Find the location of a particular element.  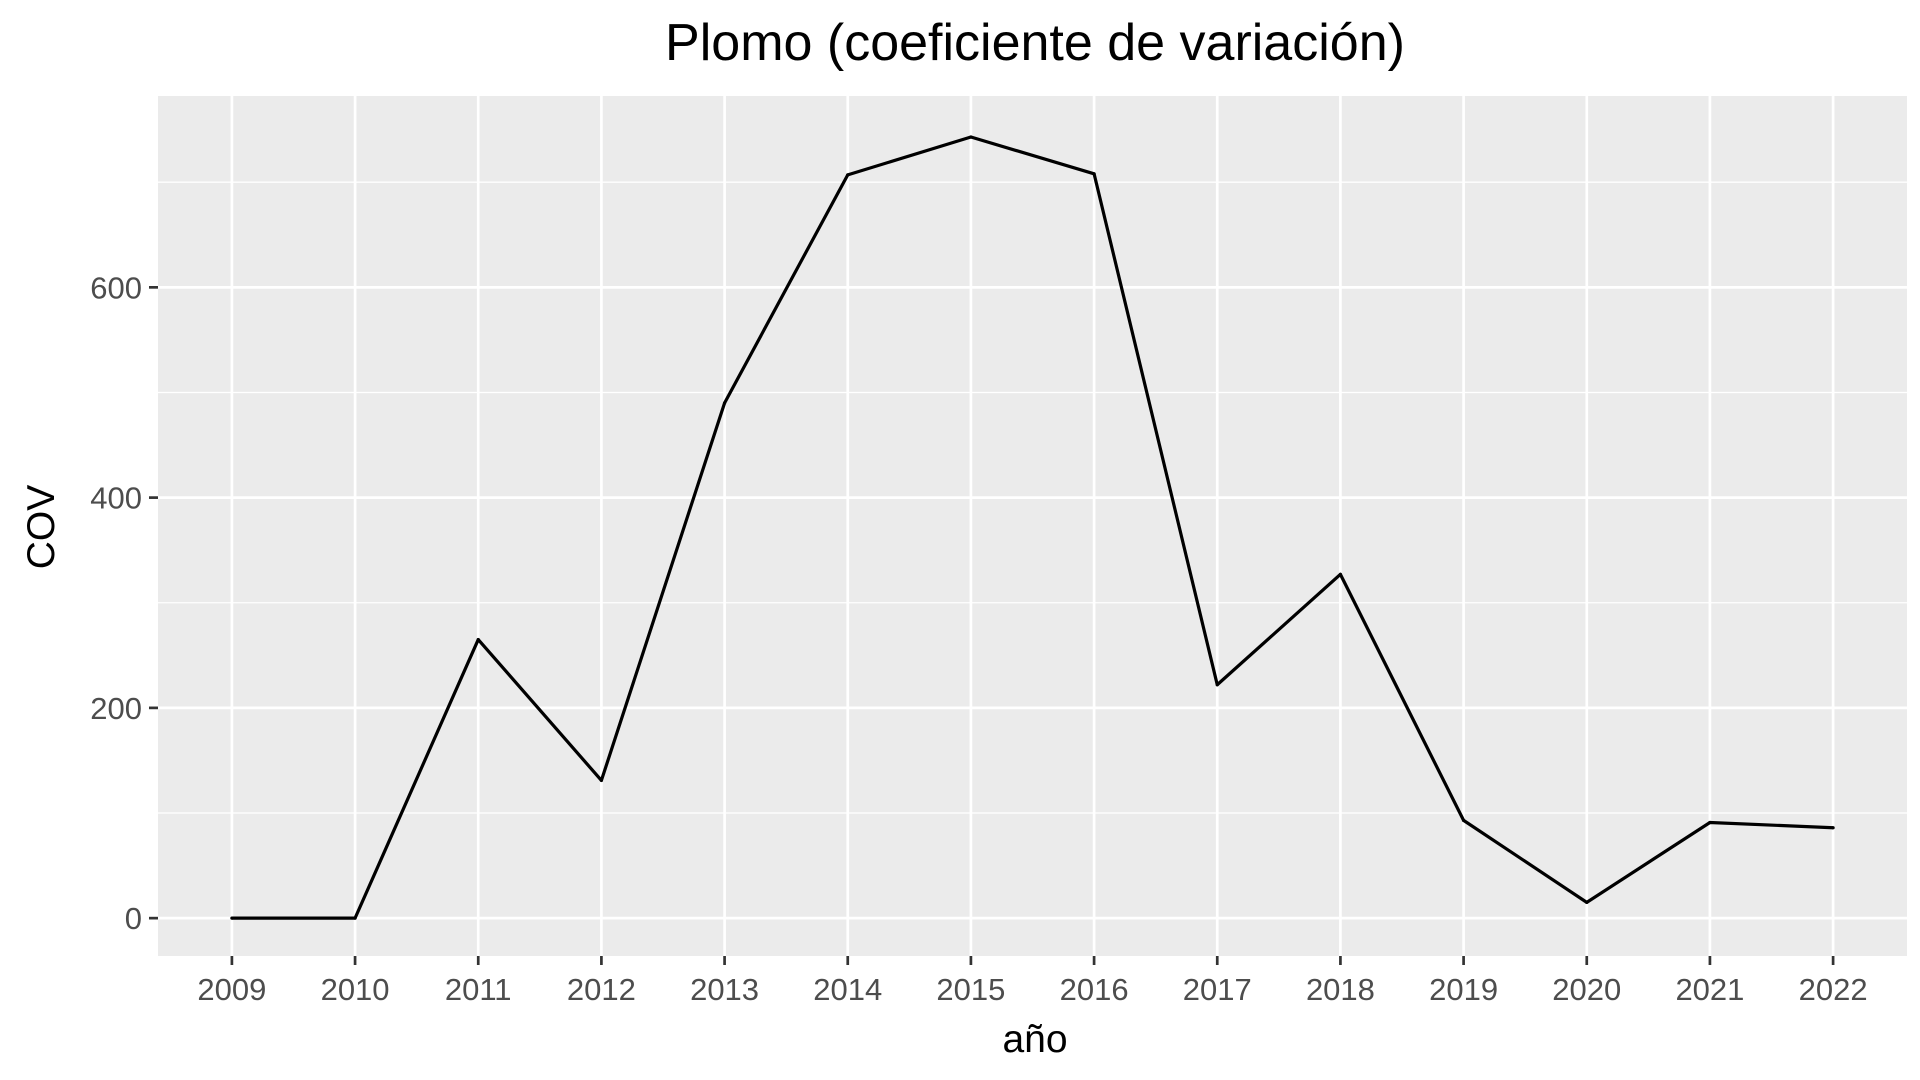

x-tick-label: 2019 is located at coordinates (1463, 989).